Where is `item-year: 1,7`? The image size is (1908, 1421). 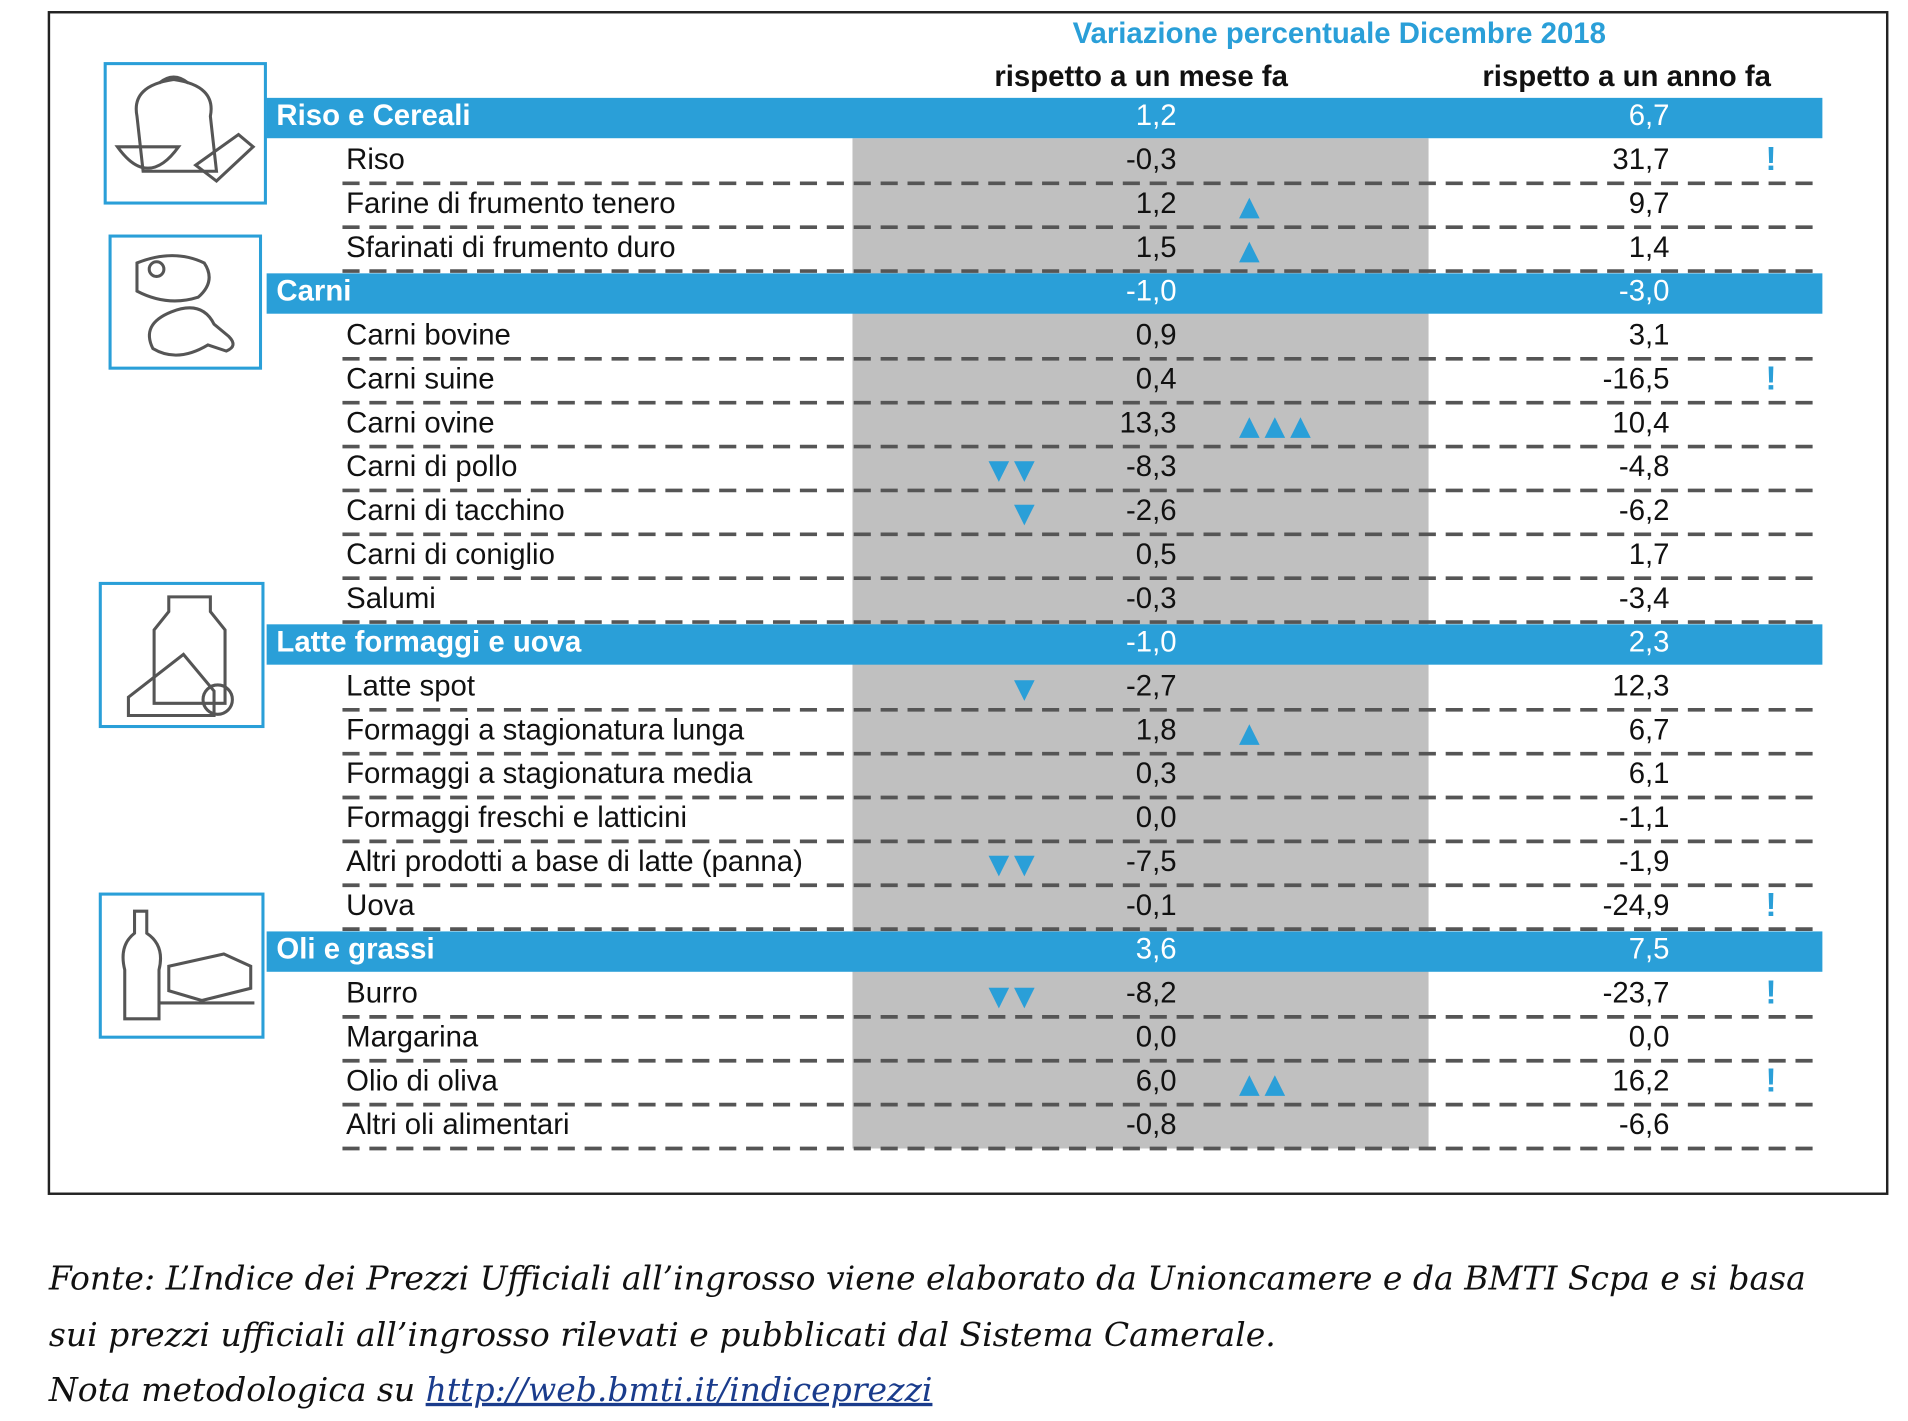
item-year: 1,7 is located at coordinates (1649, 554).